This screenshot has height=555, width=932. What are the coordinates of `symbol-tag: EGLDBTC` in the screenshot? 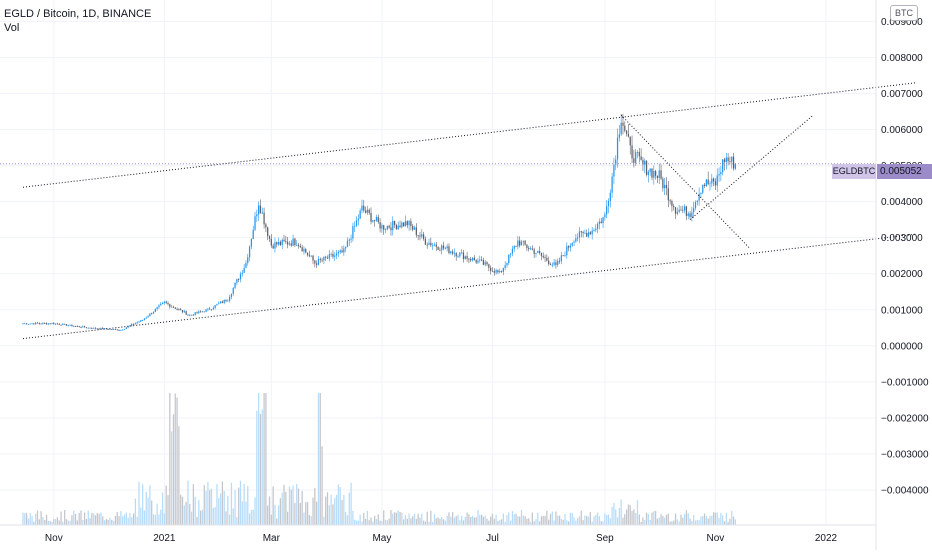 It's located at (854, 171).